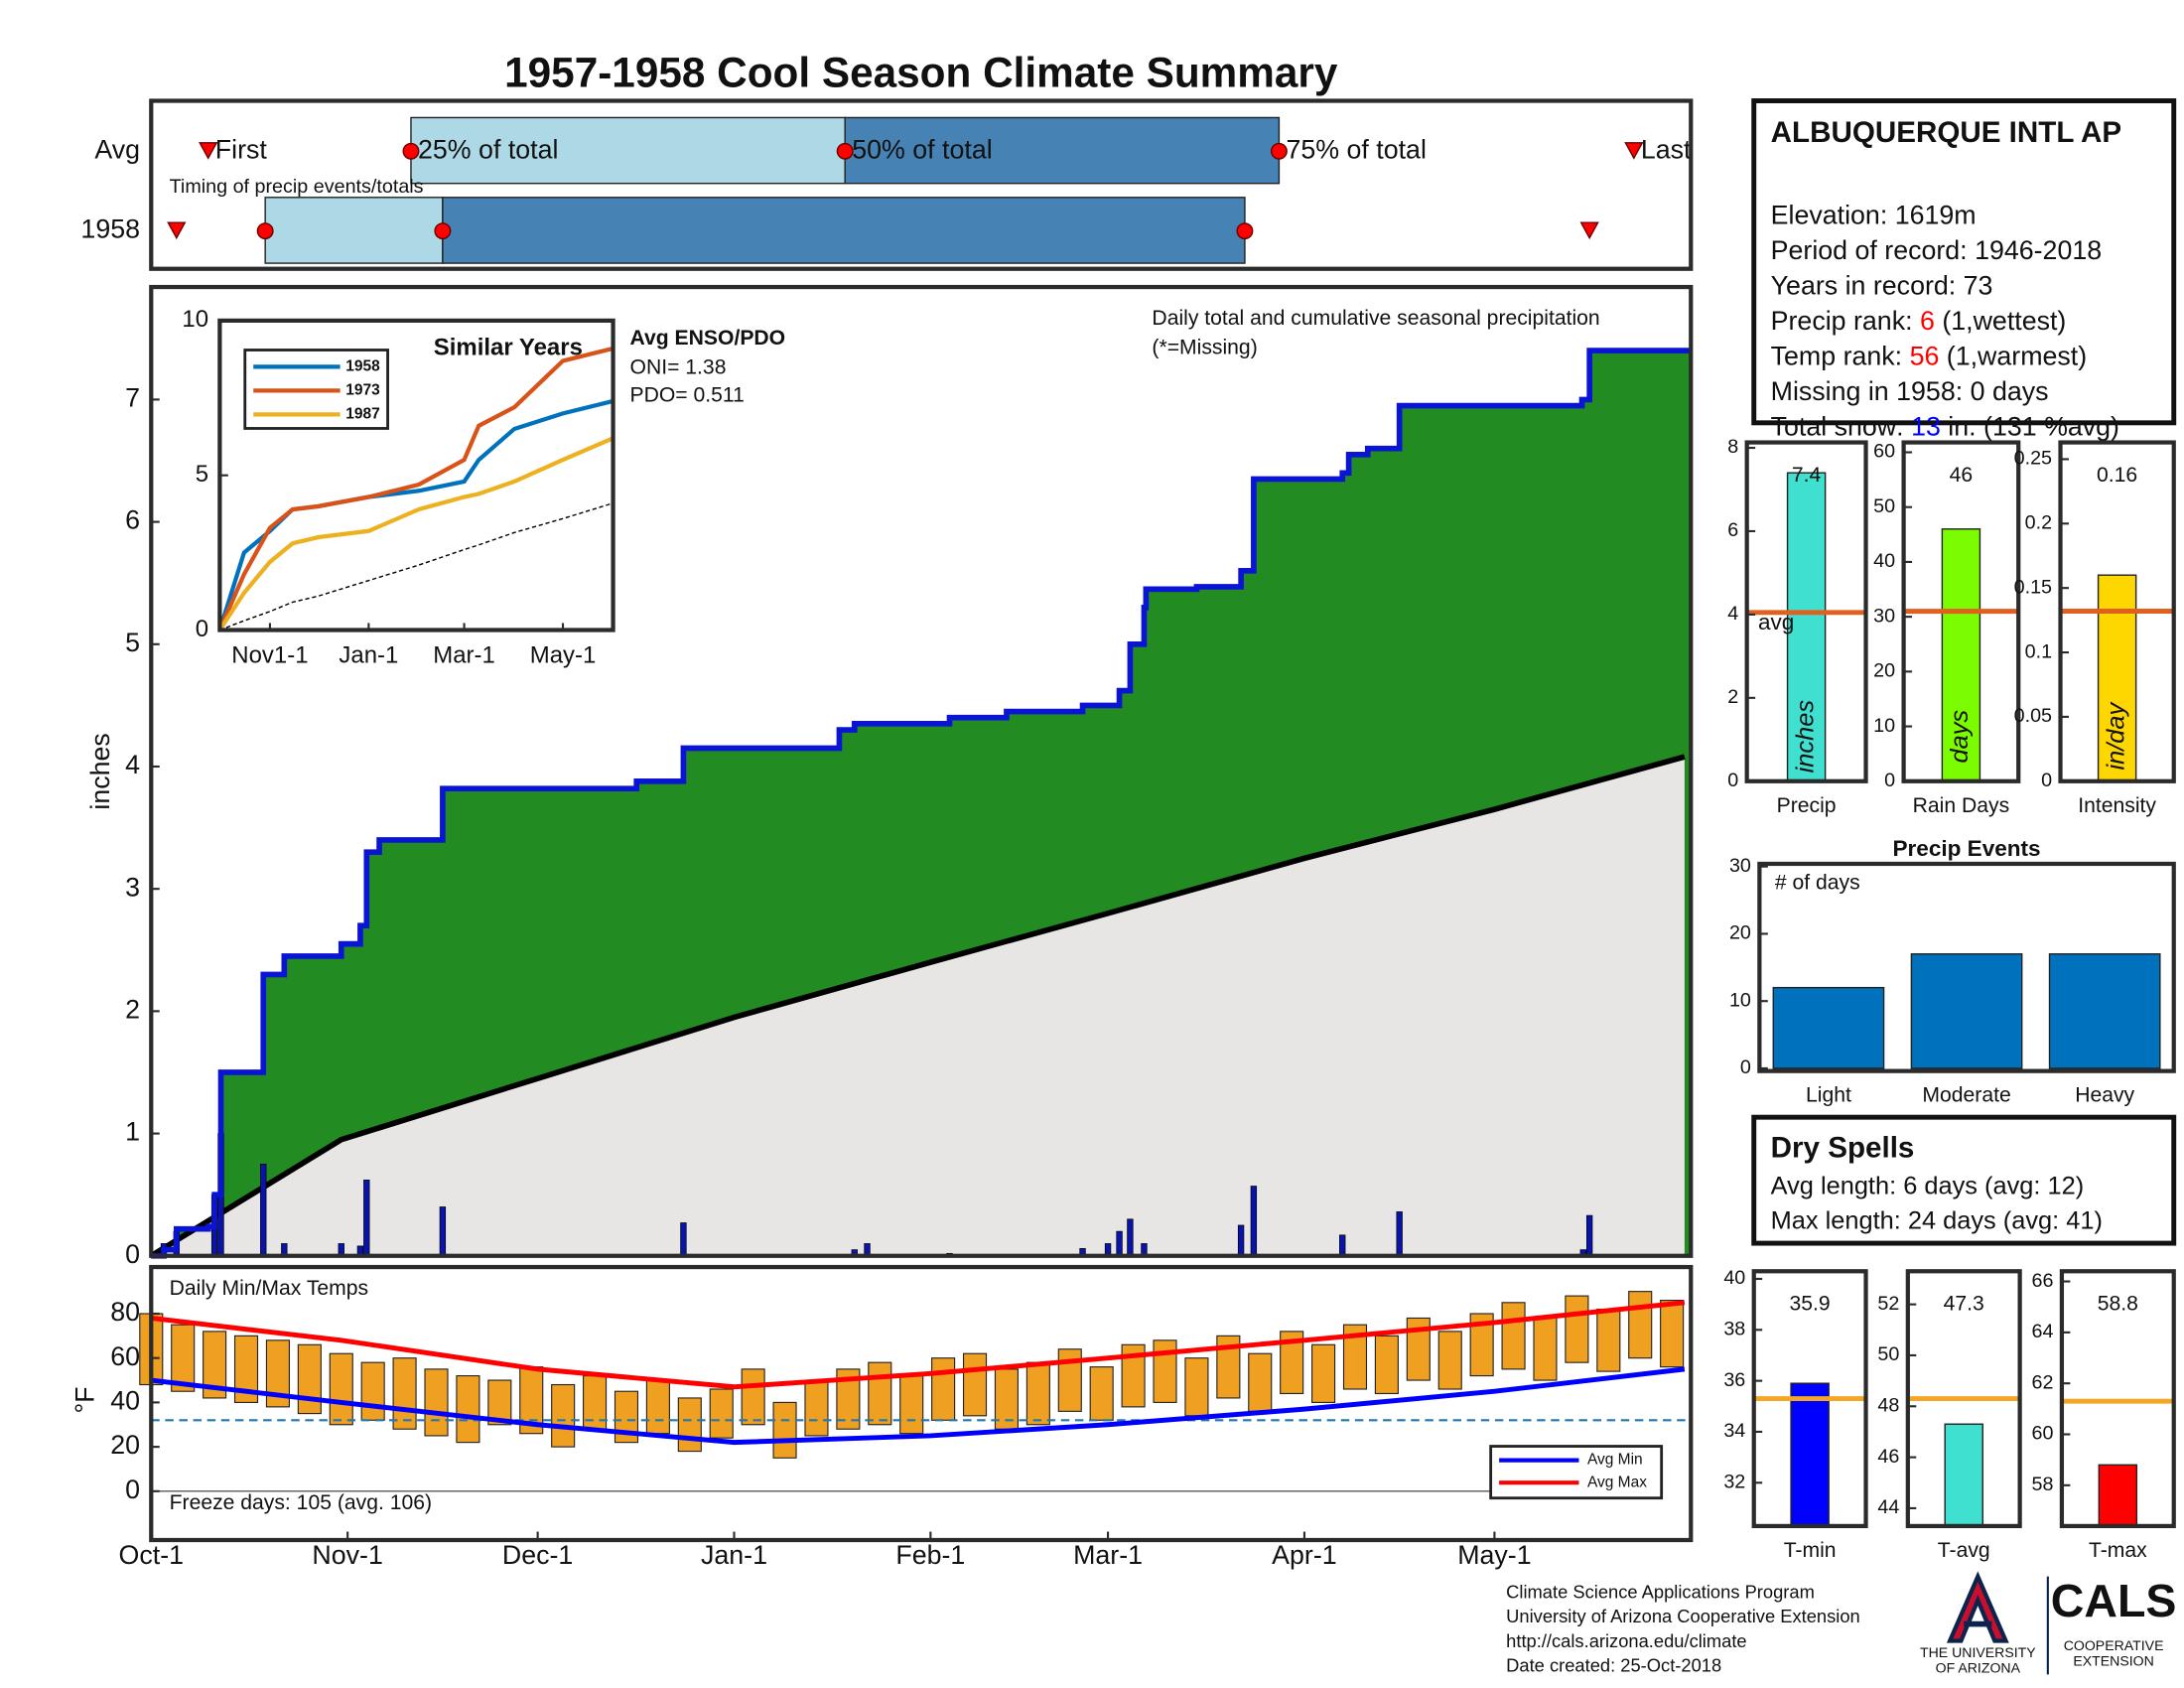 This screenshot has height=1688, width=2184. Describe the element at coordinates (415, 534) in the screenshot. I see `series-line` at that location.